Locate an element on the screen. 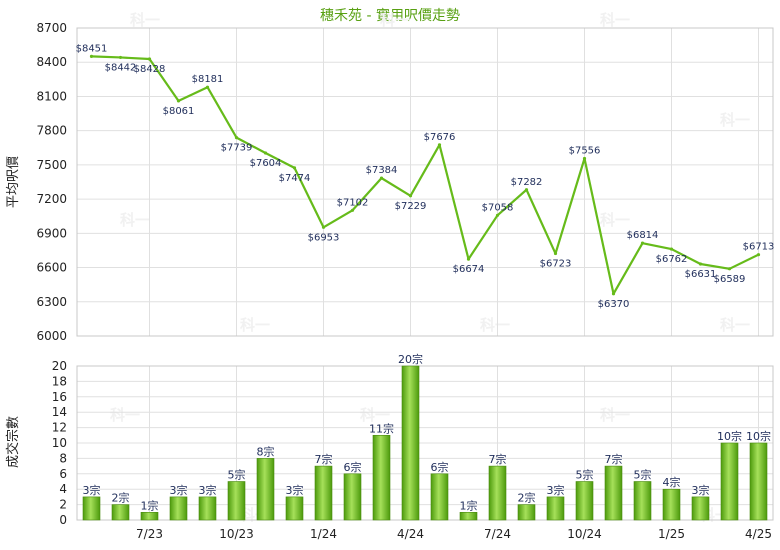 The image size is (780, 550). price-tick-label: 7800 is located at coordinates (51, 131).